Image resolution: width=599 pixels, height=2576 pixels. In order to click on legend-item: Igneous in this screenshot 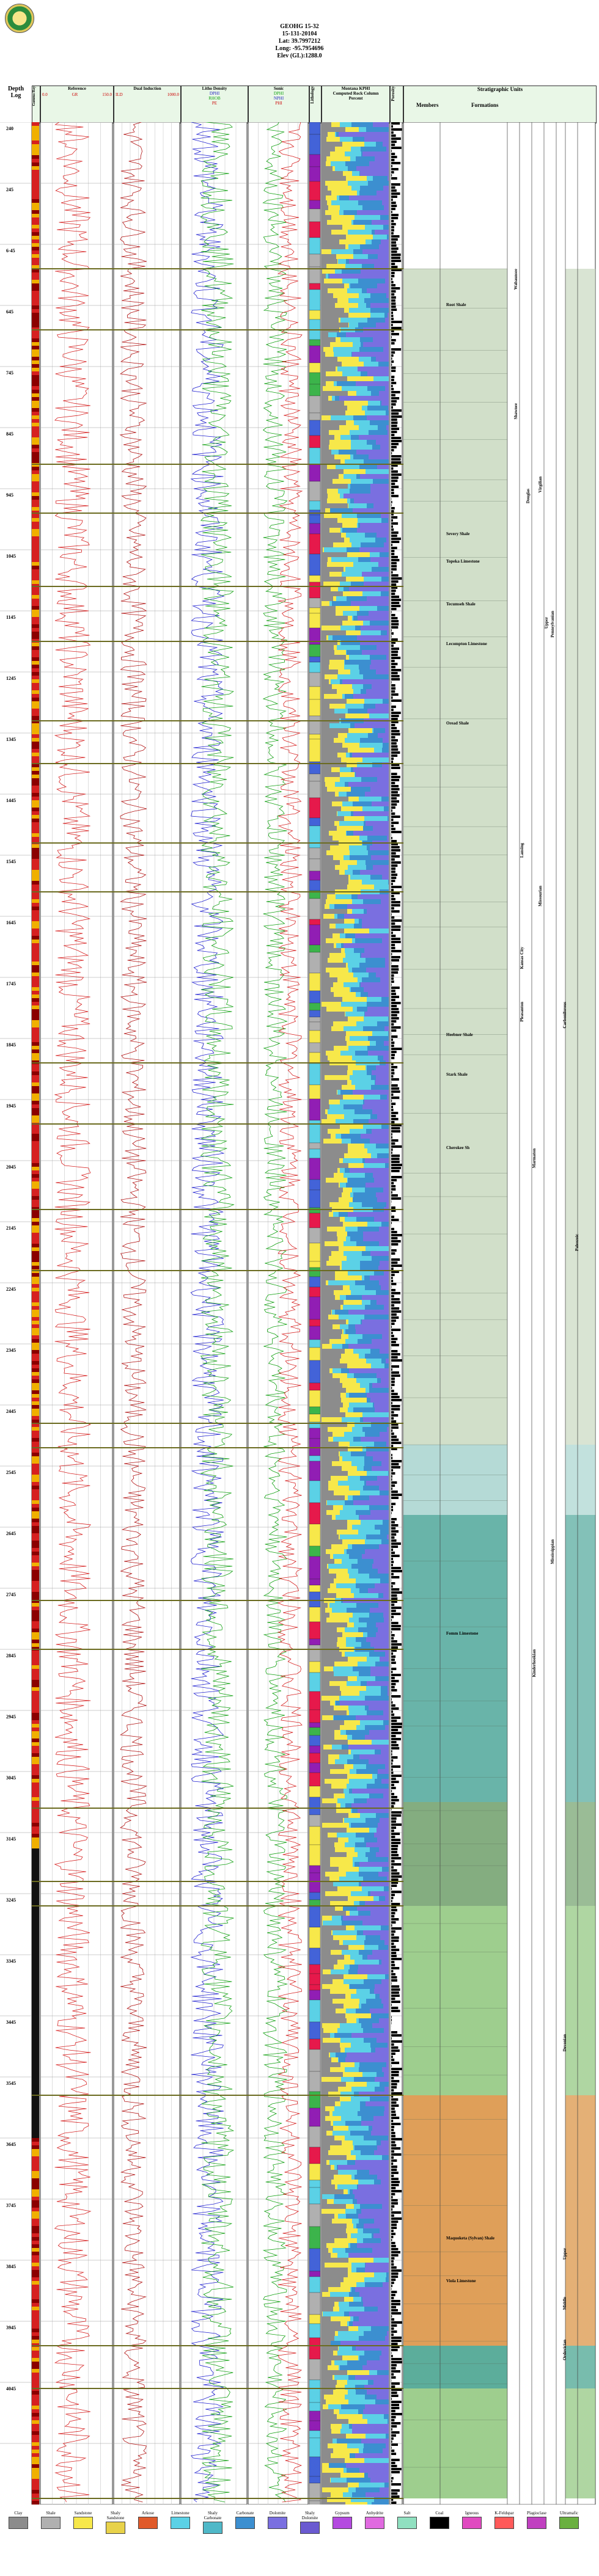, I will do `click(472, 2520)`.